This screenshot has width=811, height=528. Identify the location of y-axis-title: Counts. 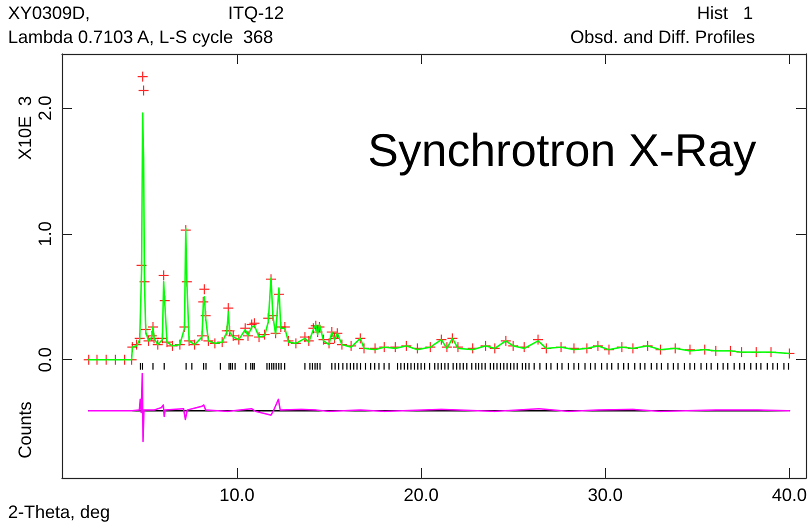
(25, 430).